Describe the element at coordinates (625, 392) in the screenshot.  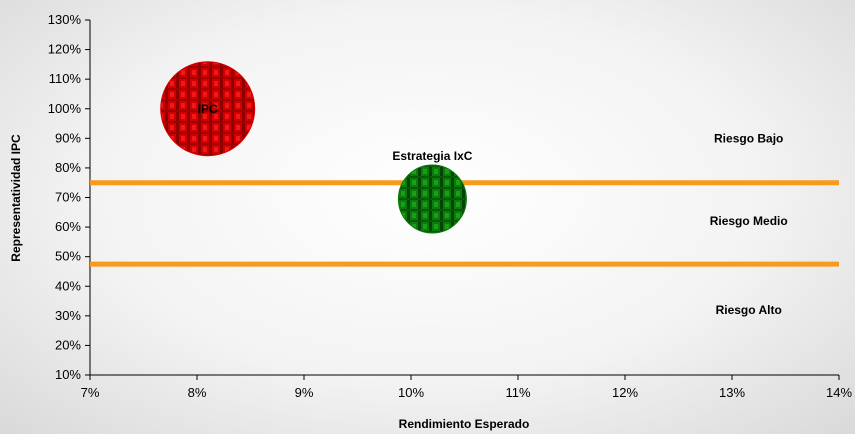
I see `x-tick-label: 12%` at that location.